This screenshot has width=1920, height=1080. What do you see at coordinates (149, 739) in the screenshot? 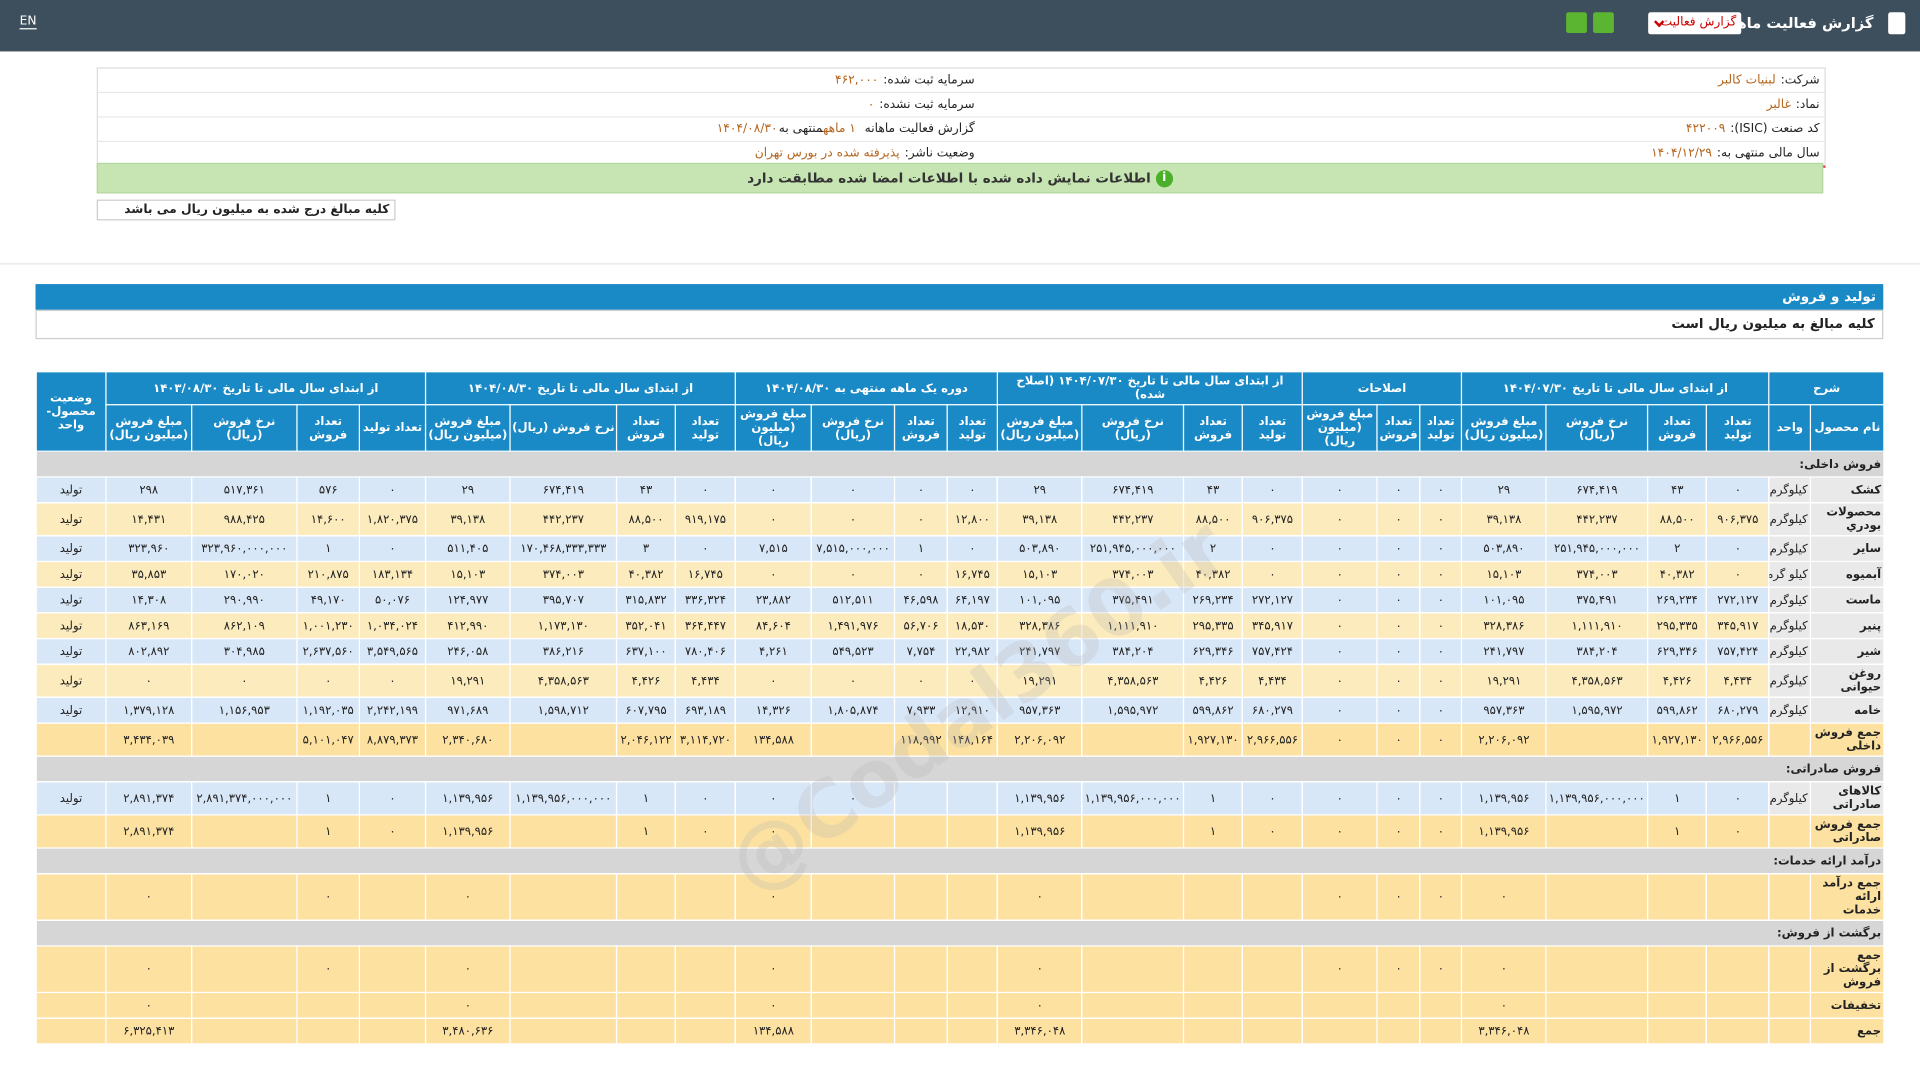
I see `cell: ۳,۴۳۴,۰۳۹` at bounding box center [149, 739].